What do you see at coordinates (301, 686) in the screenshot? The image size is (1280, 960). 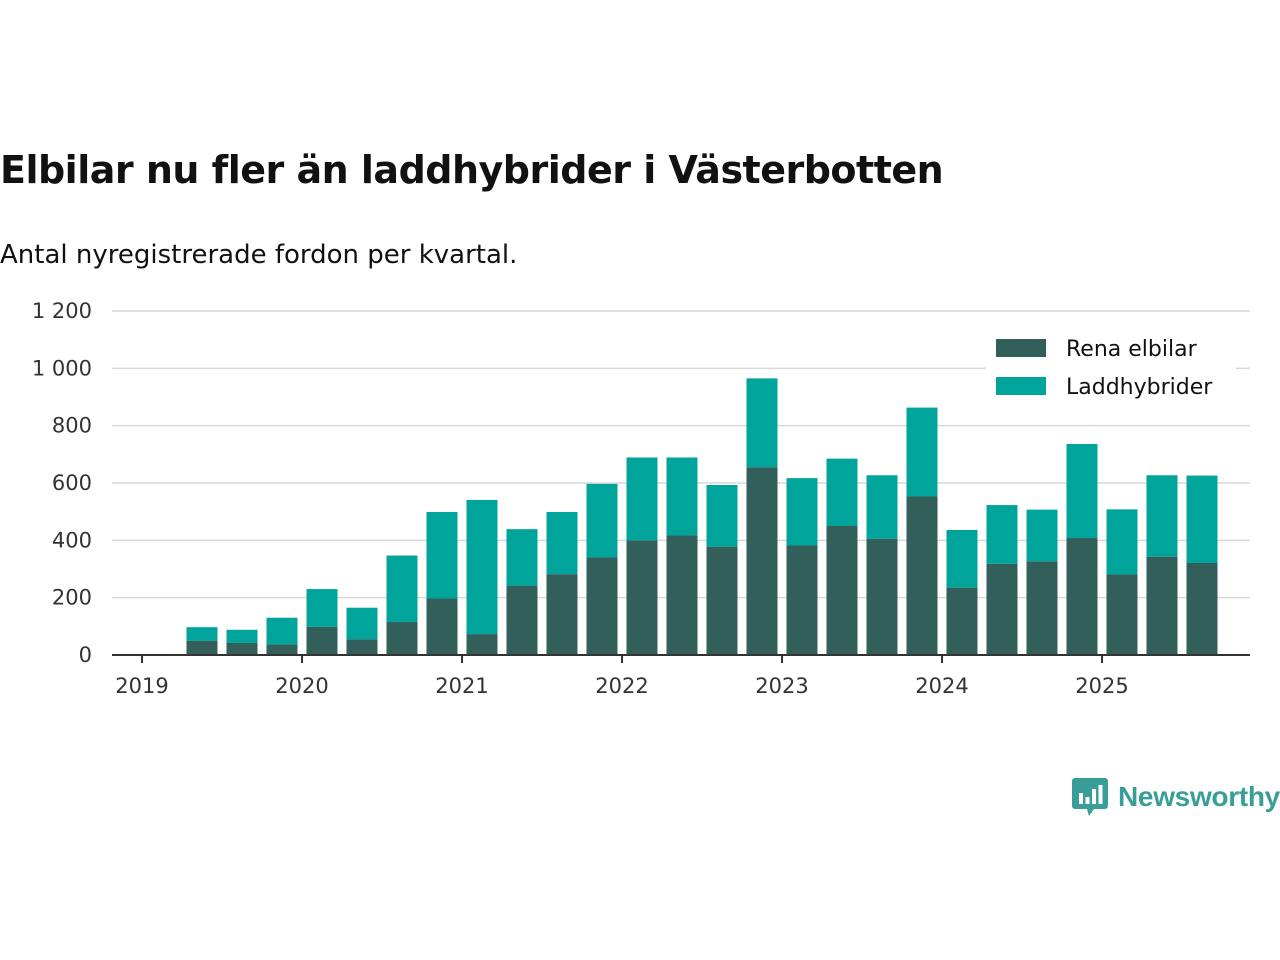 I see `x-tick-label: 2020` at bounding box center [301, 686].